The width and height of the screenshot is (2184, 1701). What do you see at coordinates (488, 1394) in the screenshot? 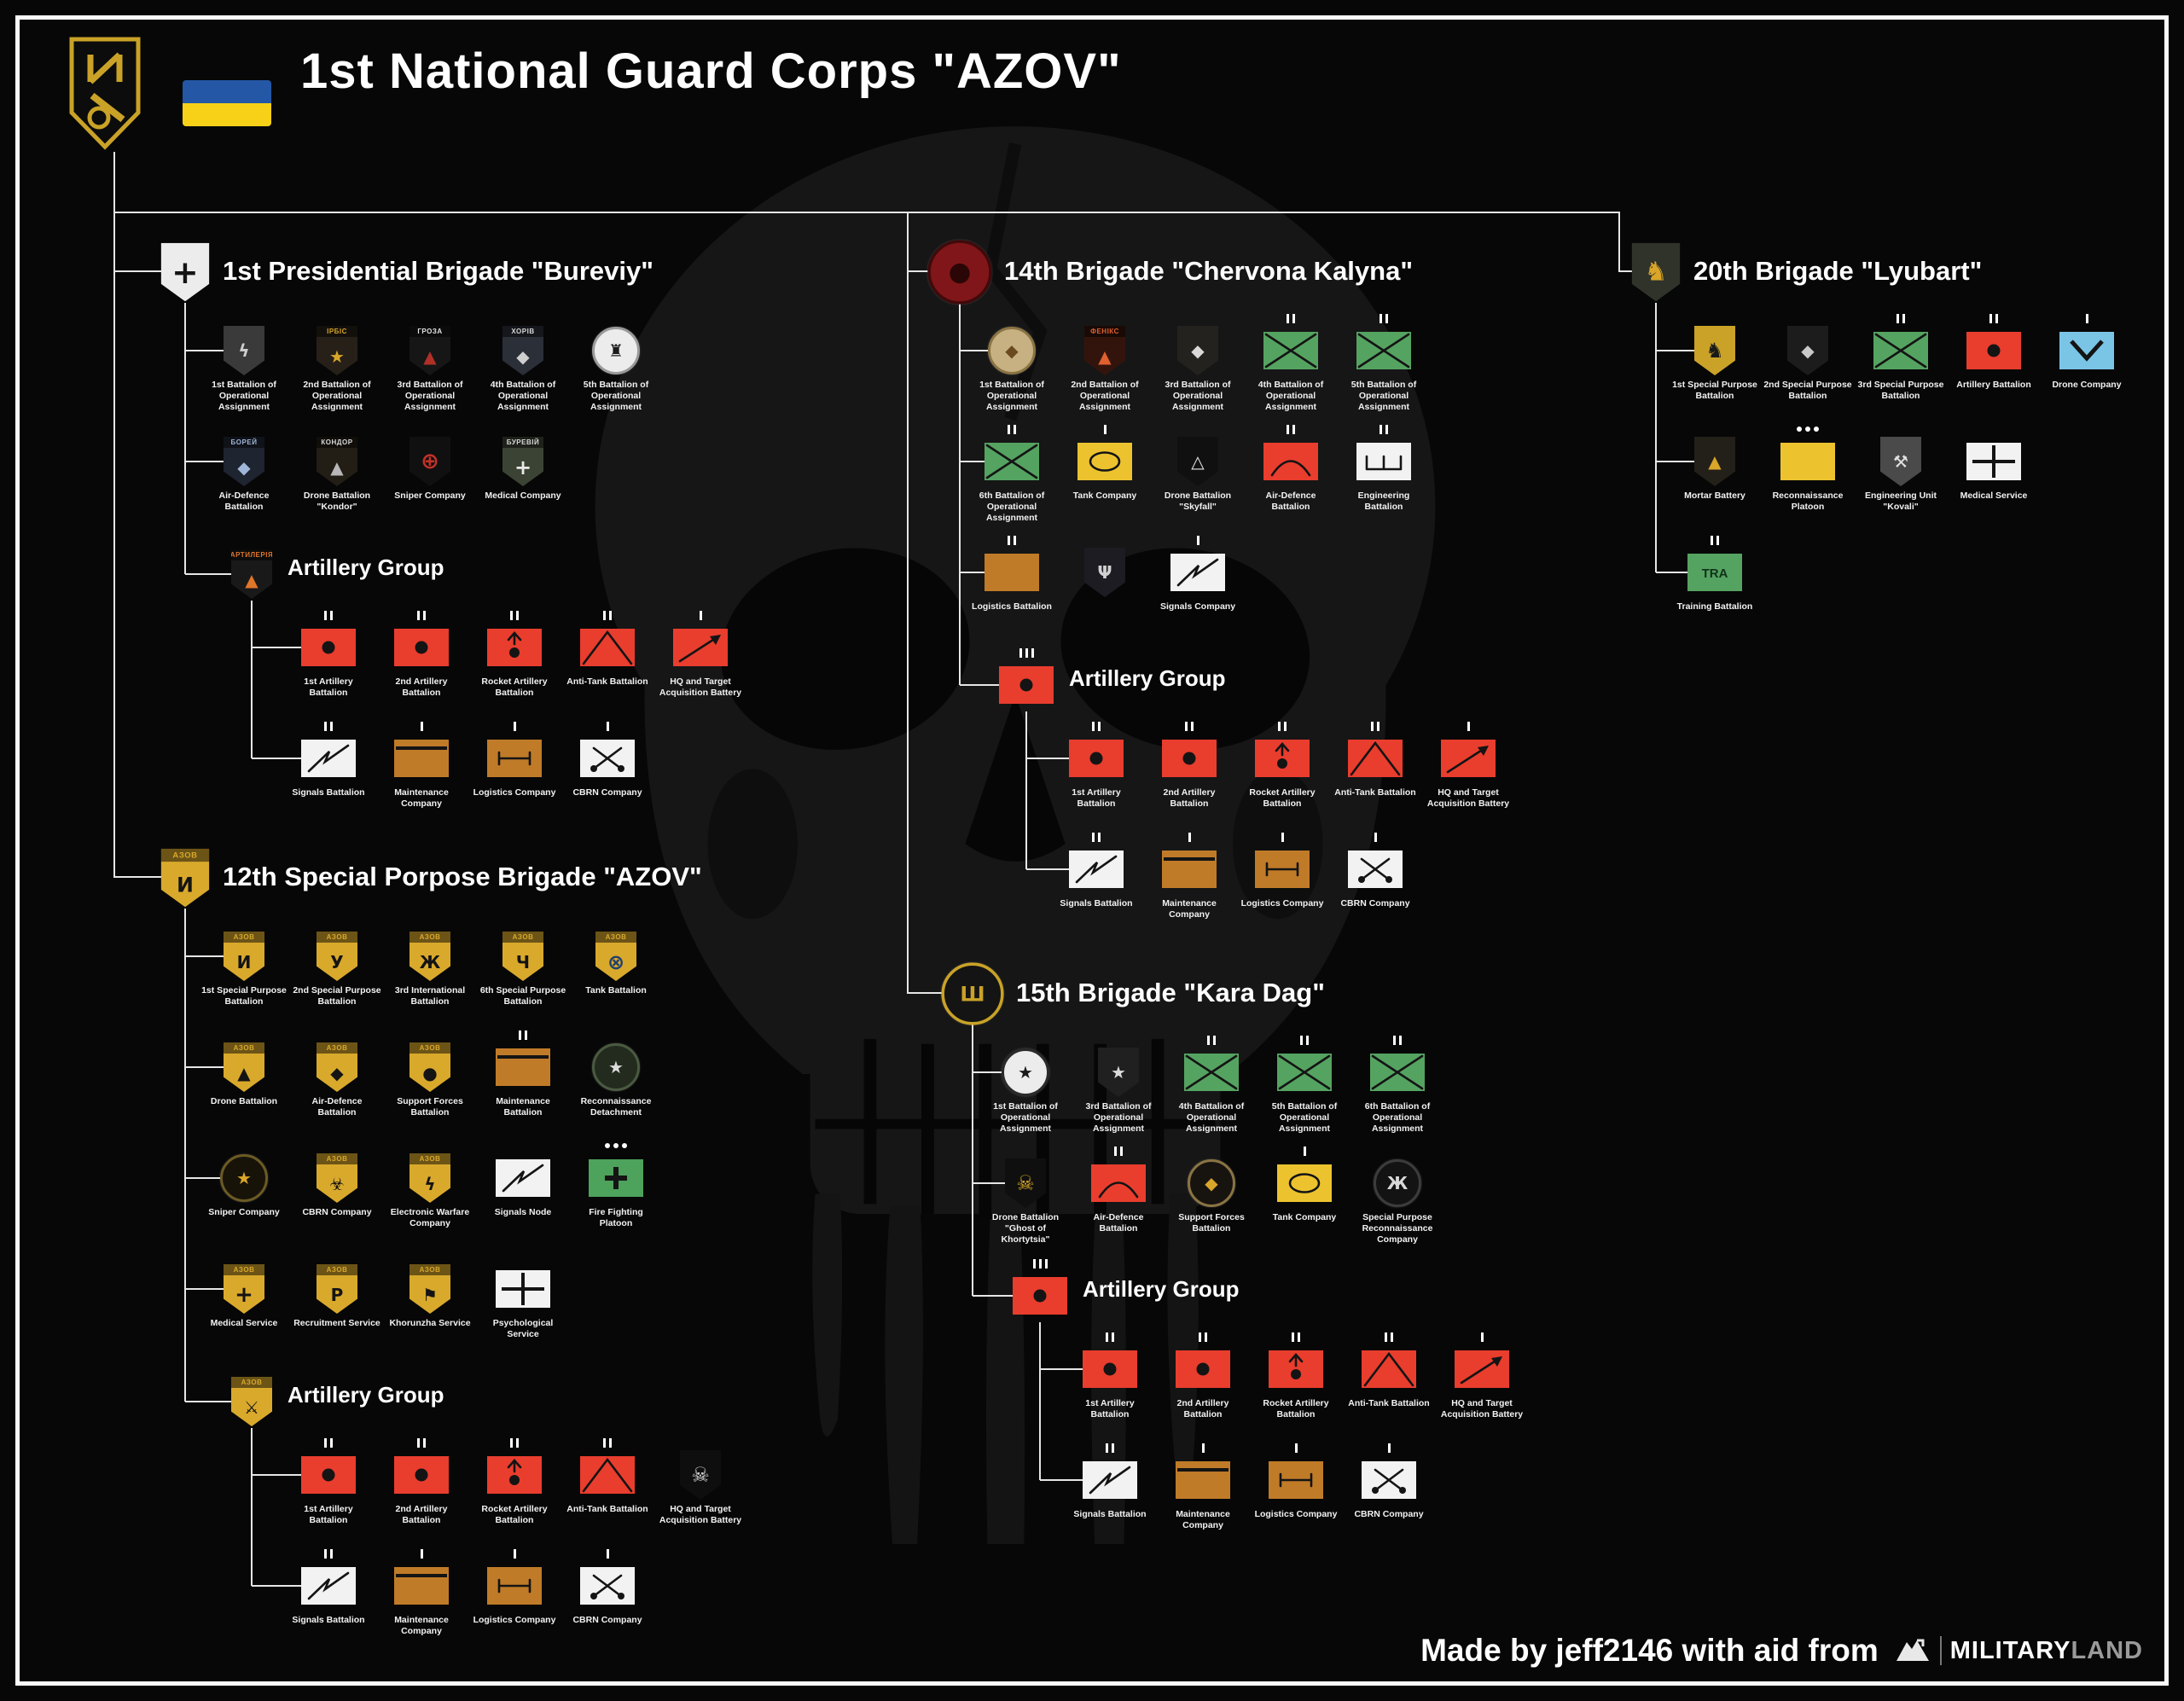
I see `artillery-group-header: АЗОВ ⚔ Artillery Group` at bounding box center [488, 1394].